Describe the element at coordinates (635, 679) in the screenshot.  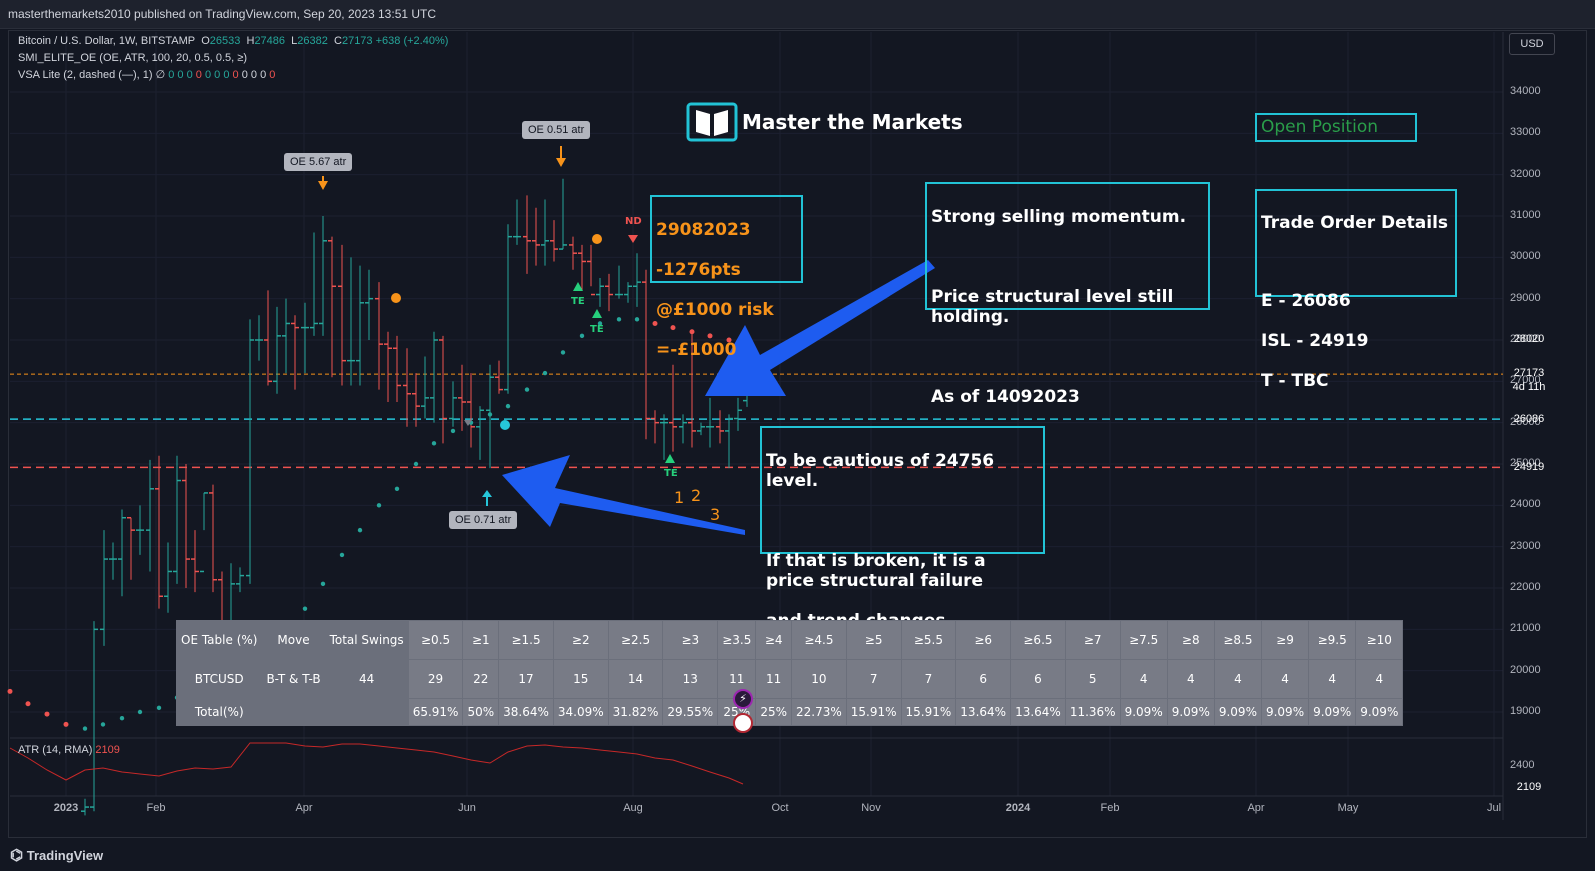
I see `oe-table-cell: 14` at that location.